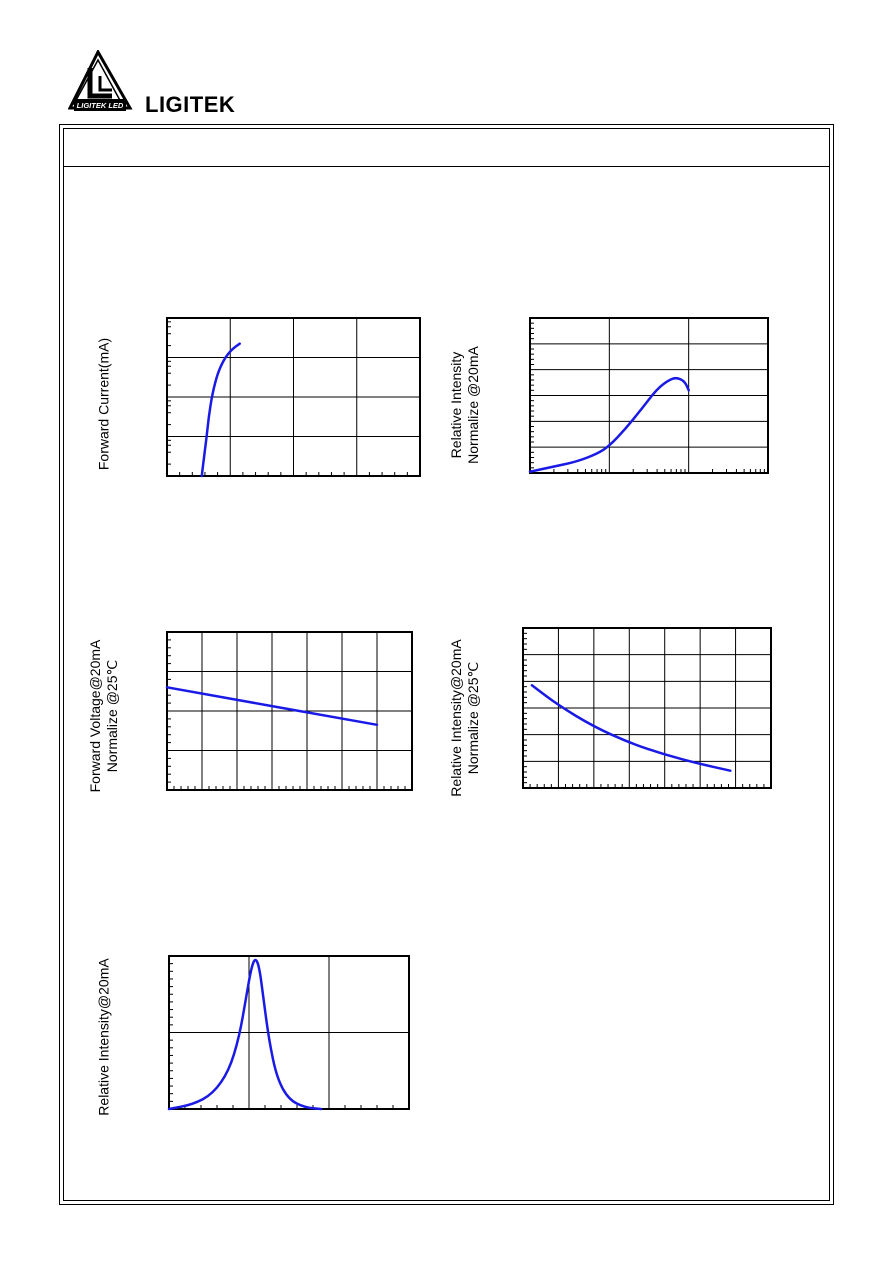 Image resolution: width=892 pixels, height=1261 pixels. What do you see at coordinates (103, 716) in the screenshot?
I see `ylabel-forward-voltage-temp: Forward Voltage@20mA Normalize @25℃` at bounding box center [103, 716].